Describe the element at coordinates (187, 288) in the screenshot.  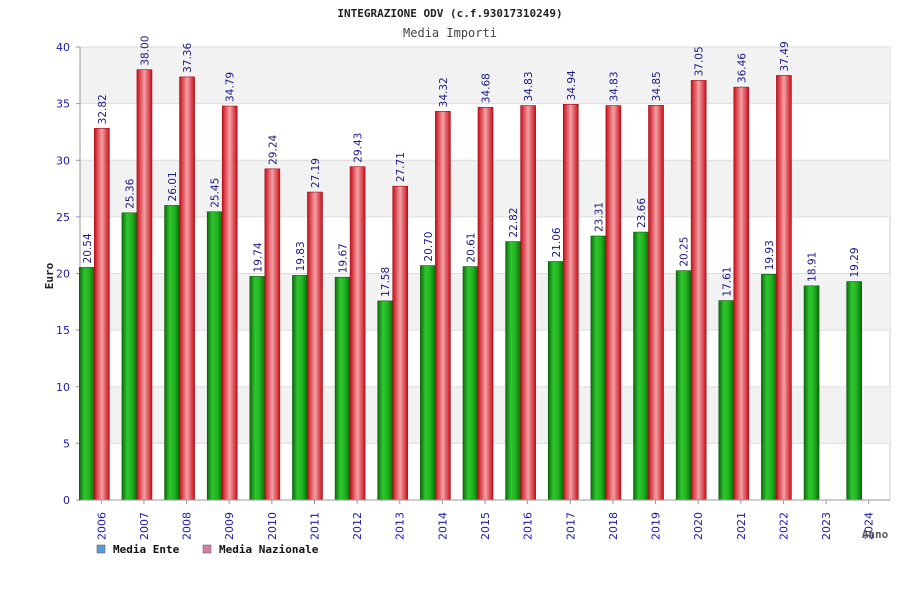
I see `bar-media-nazionale-2008` at that location.